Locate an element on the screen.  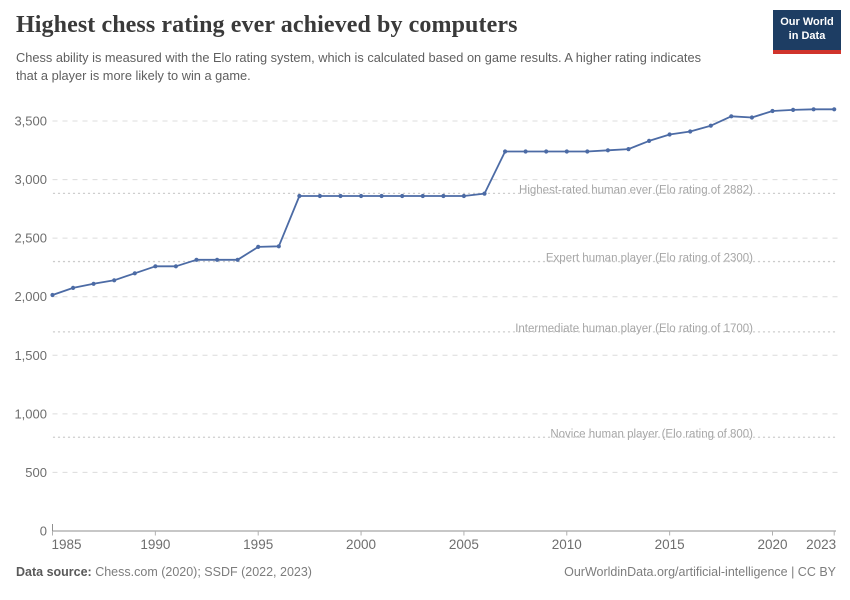
owid-logo-text: Our World in Data is located at coordinates (807, 30).